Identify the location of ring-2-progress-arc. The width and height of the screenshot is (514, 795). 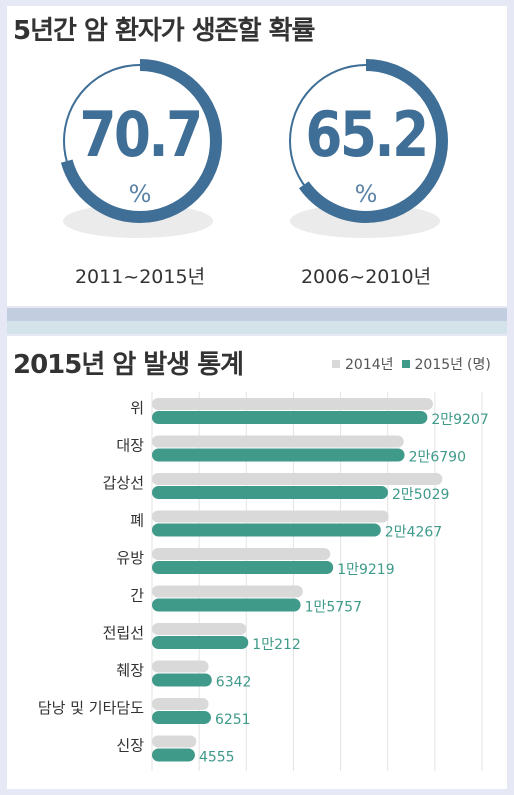
(366, 141).